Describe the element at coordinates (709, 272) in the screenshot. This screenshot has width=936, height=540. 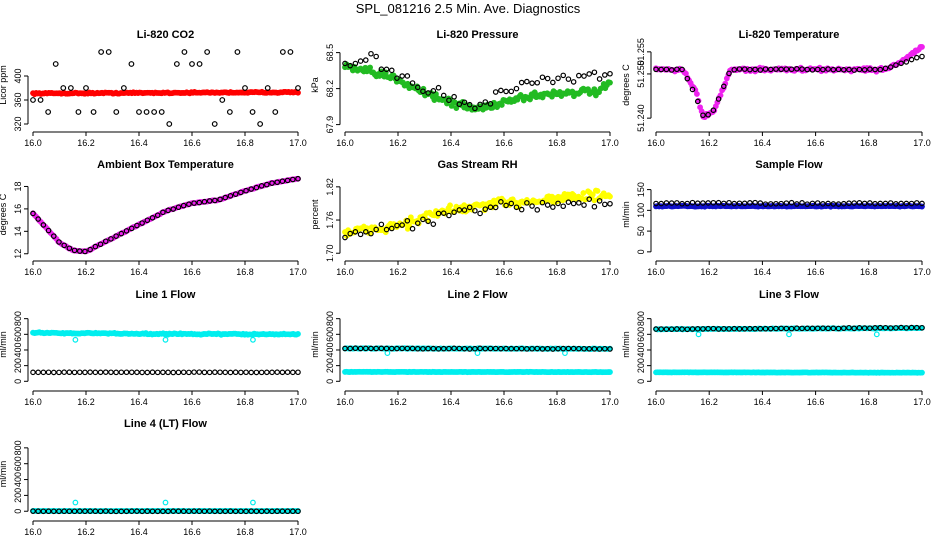
I see `x-tick-label: 16.2` at that location.